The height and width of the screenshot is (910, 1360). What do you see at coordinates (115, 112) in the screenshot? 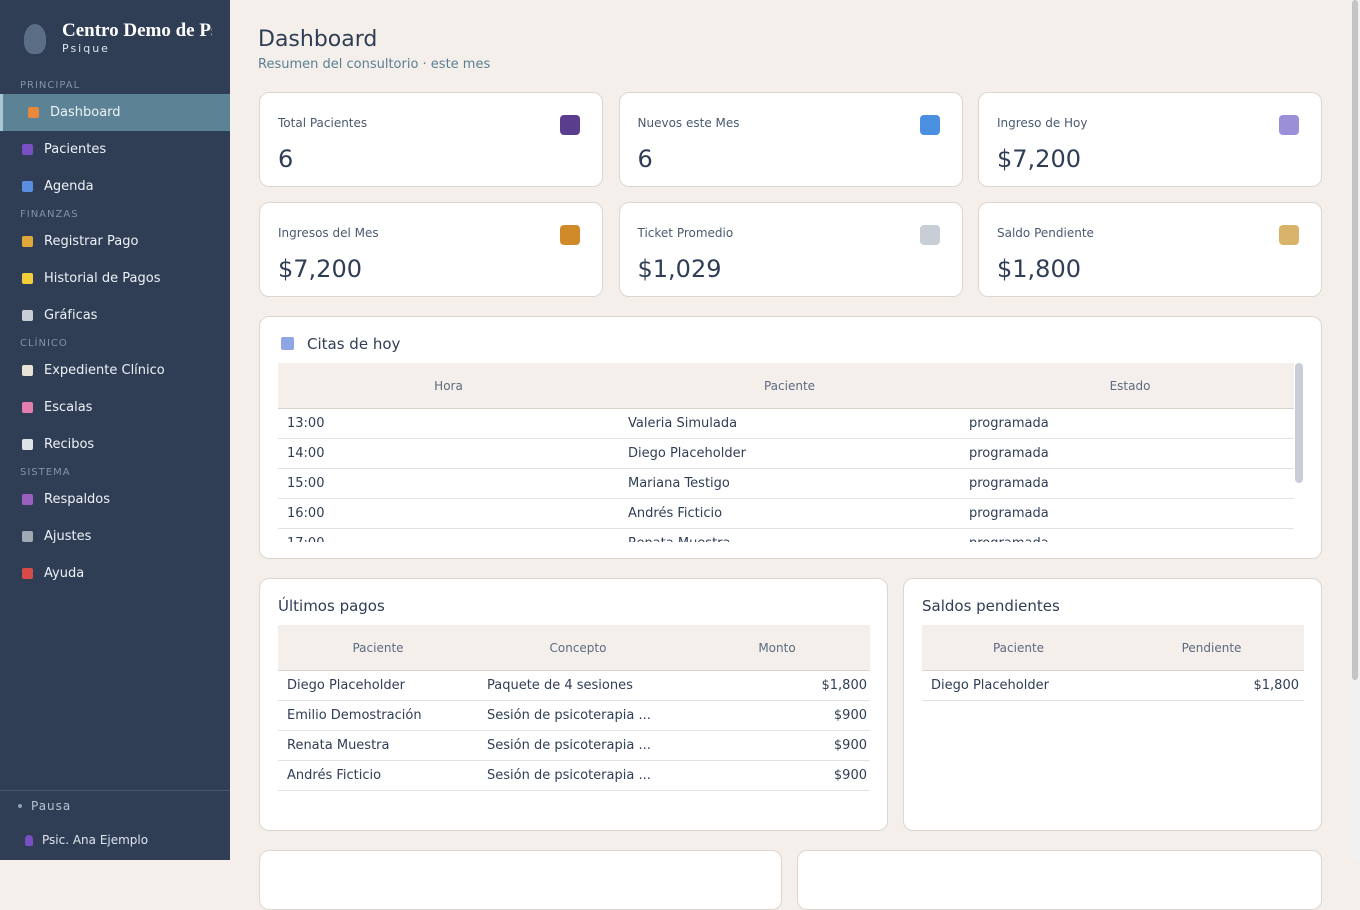
I see `nav-item: Dashboard` at bounding box center [115, 112].